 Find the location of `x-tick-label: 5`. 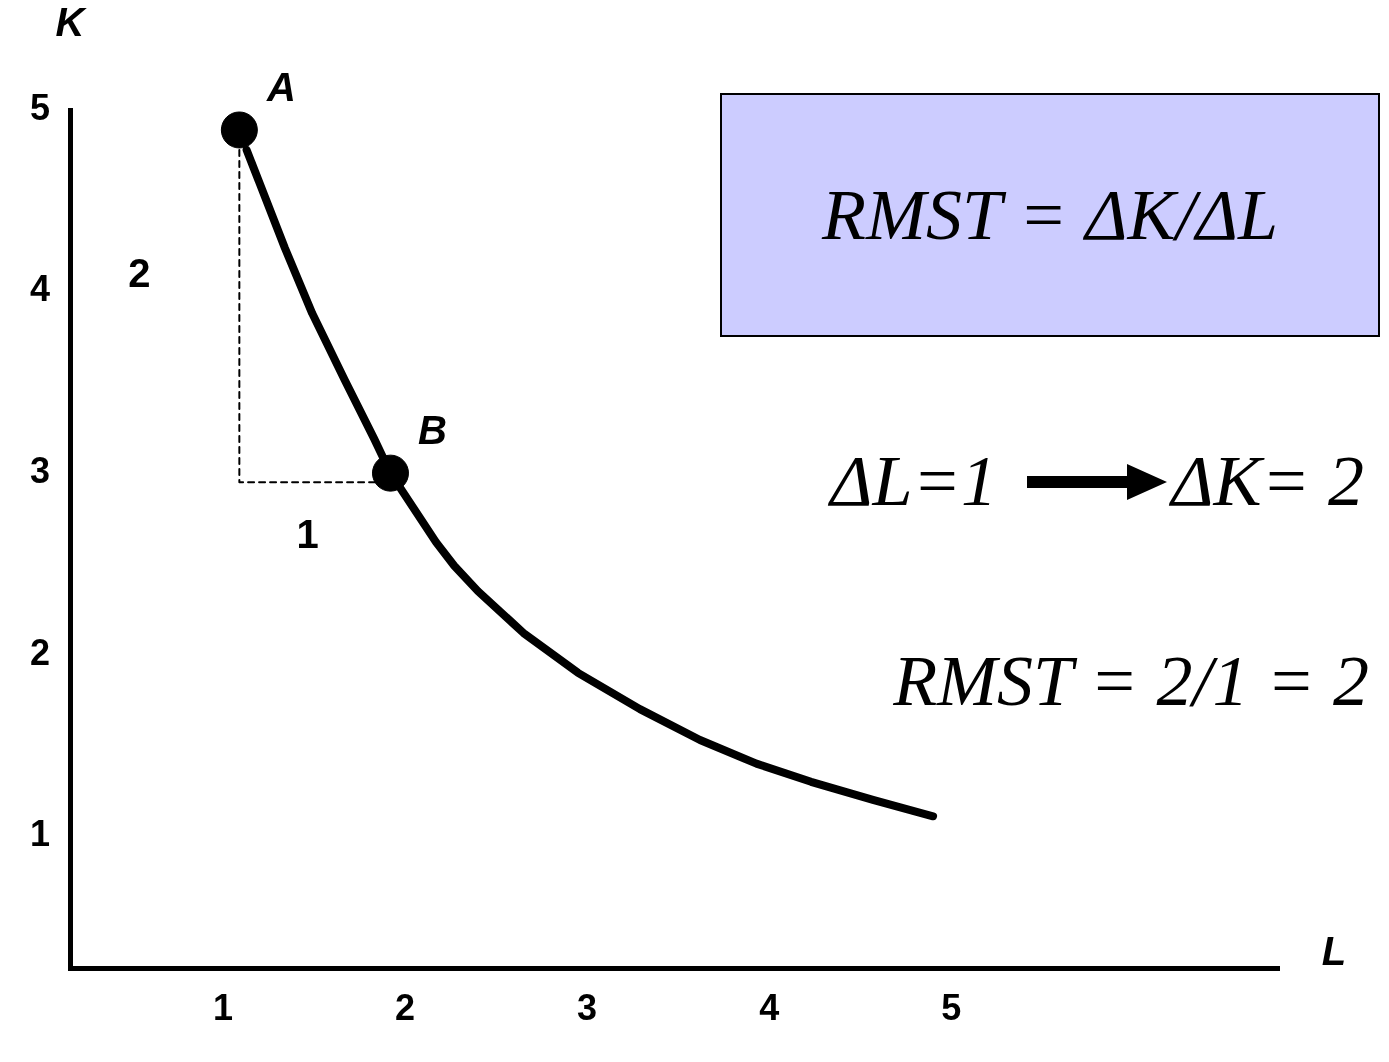

x-tick-label: 5 is located at coordinates (951, 1008).